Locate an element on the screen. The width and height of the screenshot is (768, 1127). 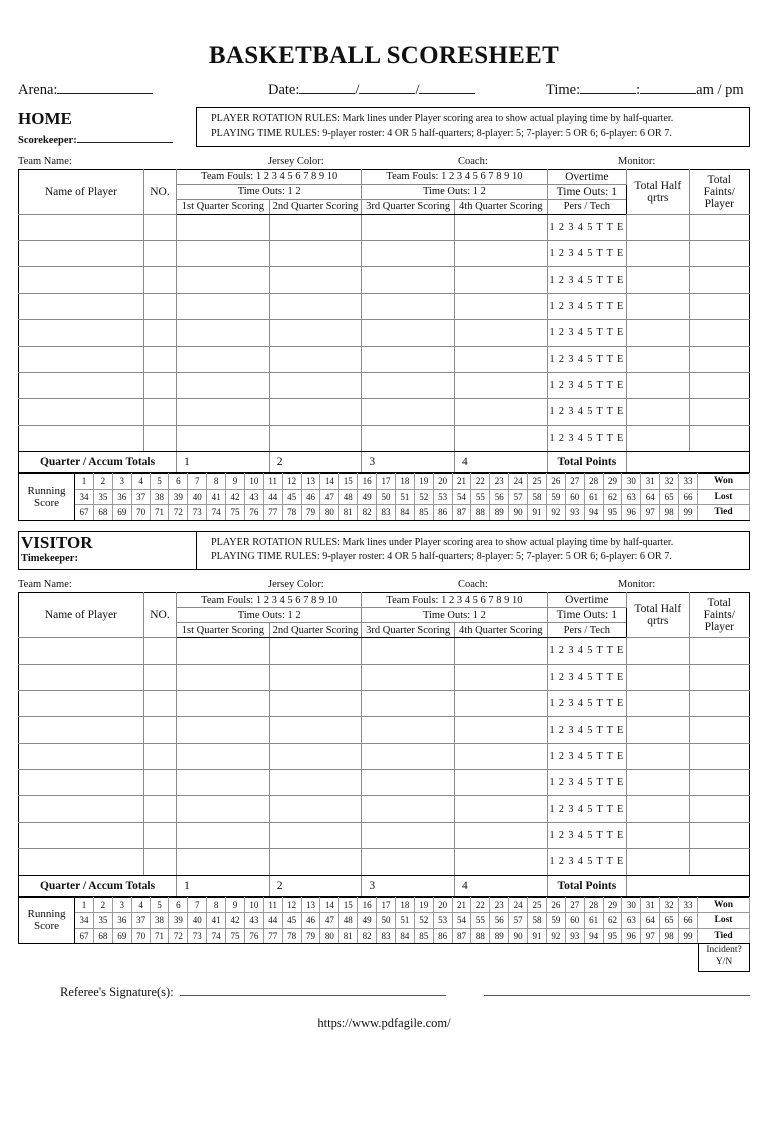
running-score-cell: 93 is located at coordinates (574, 512).